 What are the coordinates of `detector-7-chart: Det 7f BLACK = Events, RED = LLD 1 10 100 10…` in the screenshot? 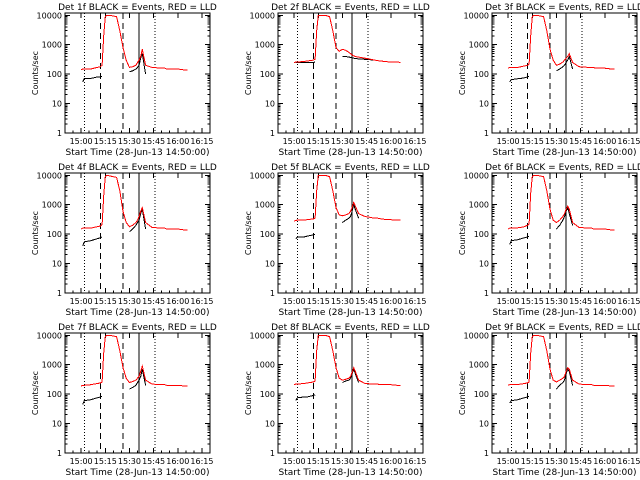 It's located at (124, 400).